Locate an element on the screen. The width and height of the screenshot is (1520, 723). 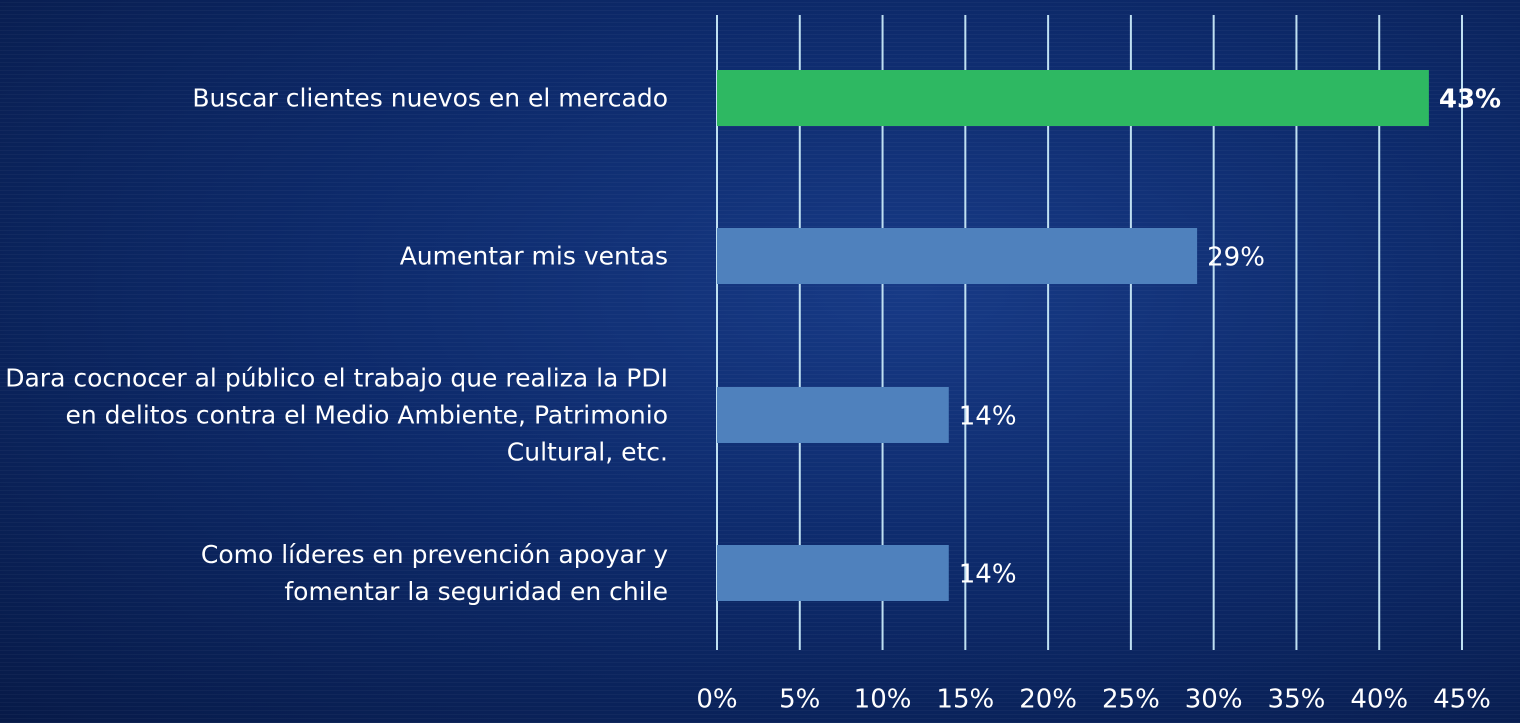
x-tick-label: 35% is located at coordinates (1297, 700).